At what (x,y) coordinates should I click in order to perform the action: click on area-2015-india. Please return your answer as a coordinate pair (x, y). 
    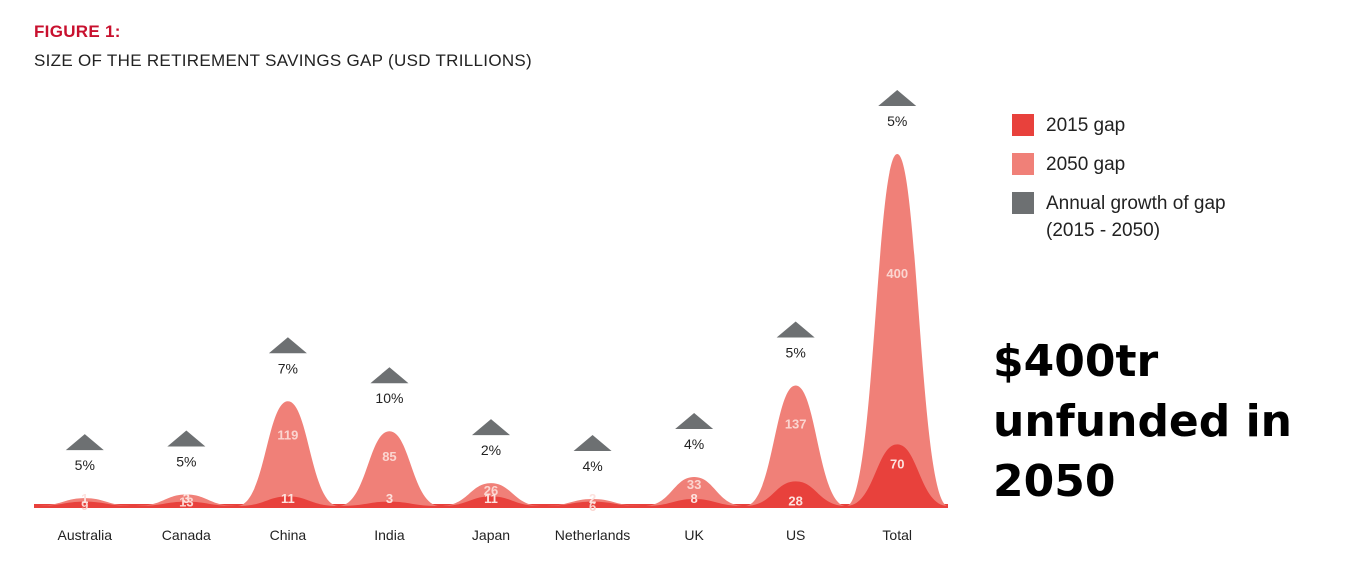
    Looking at the image, I should click on (389, 503).